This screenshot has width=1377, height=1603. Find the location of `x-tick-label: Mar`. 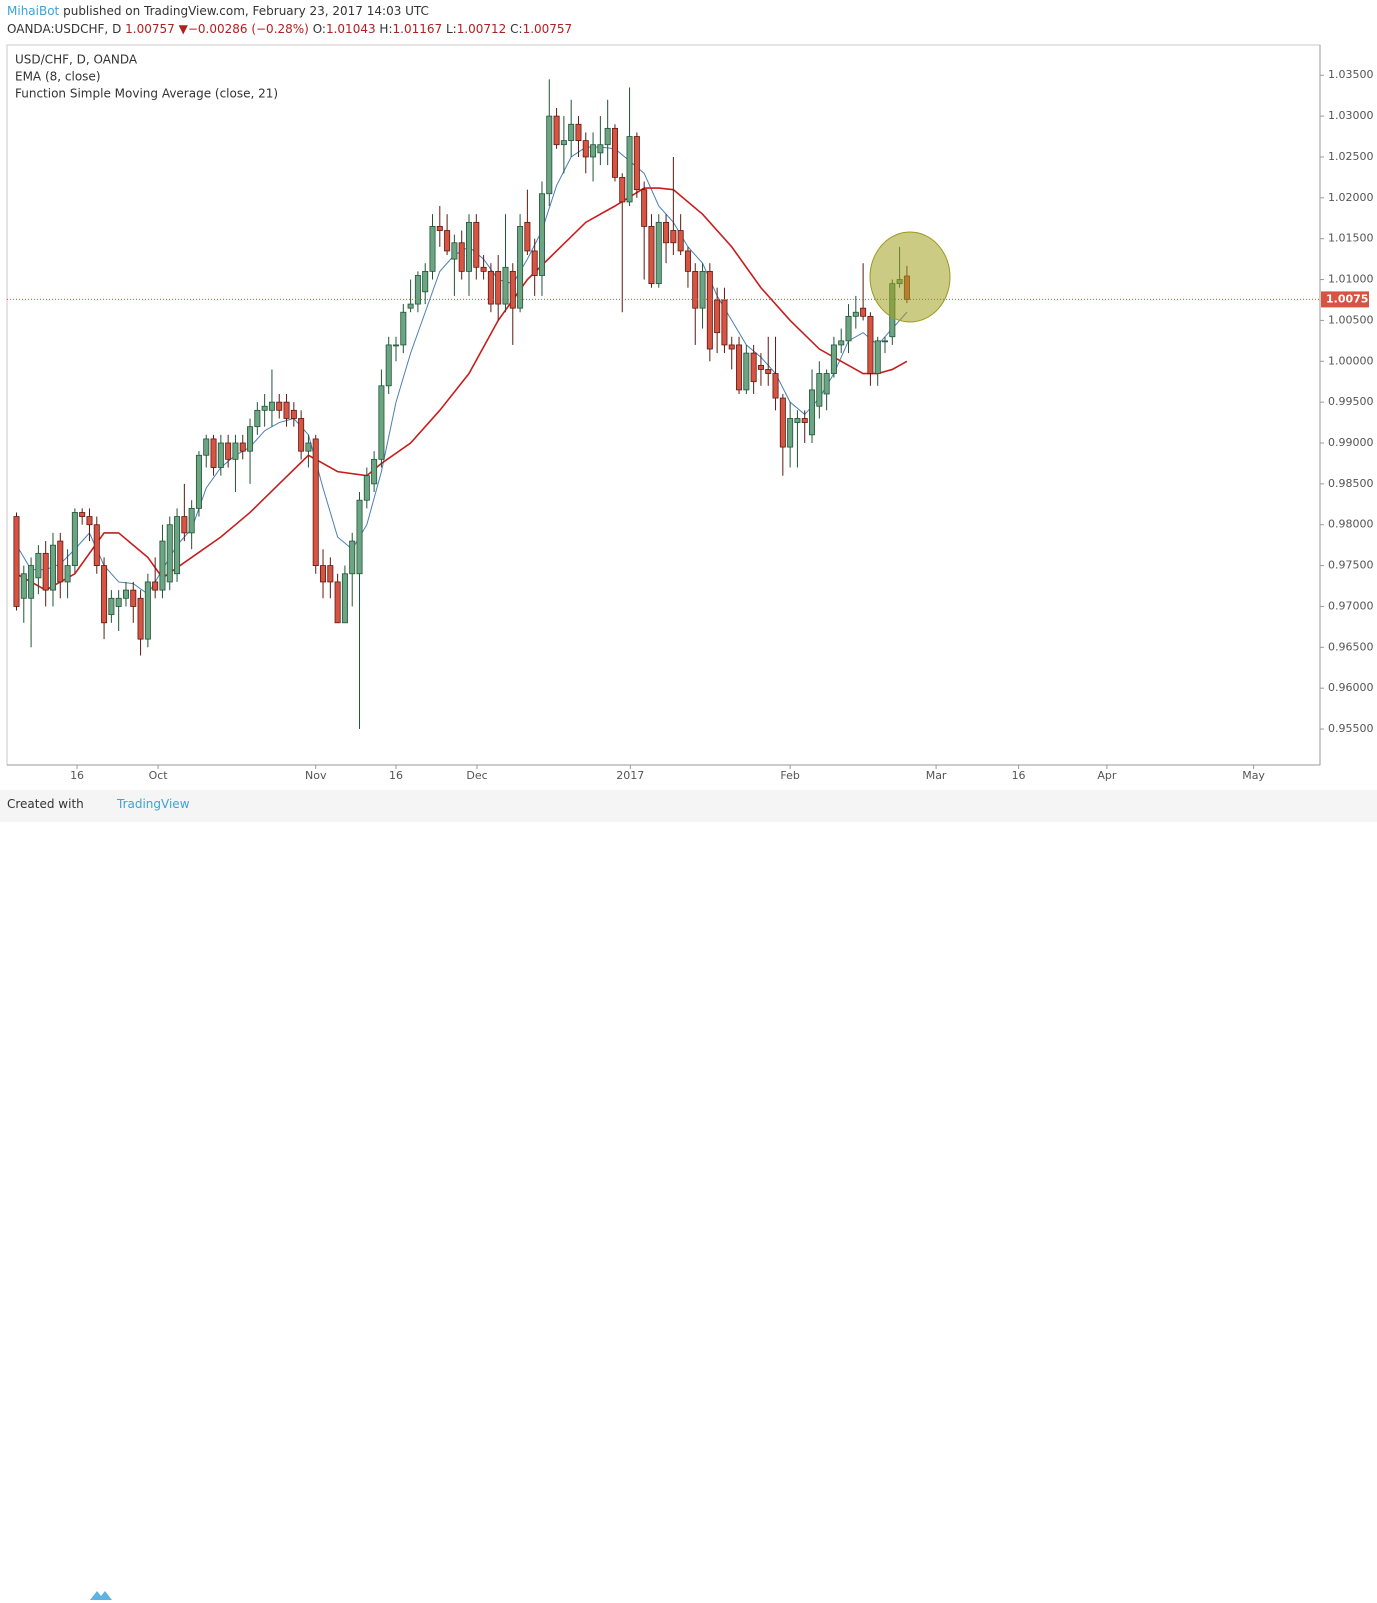

x-tick-label: Mar is located at coordinates (936, 775).